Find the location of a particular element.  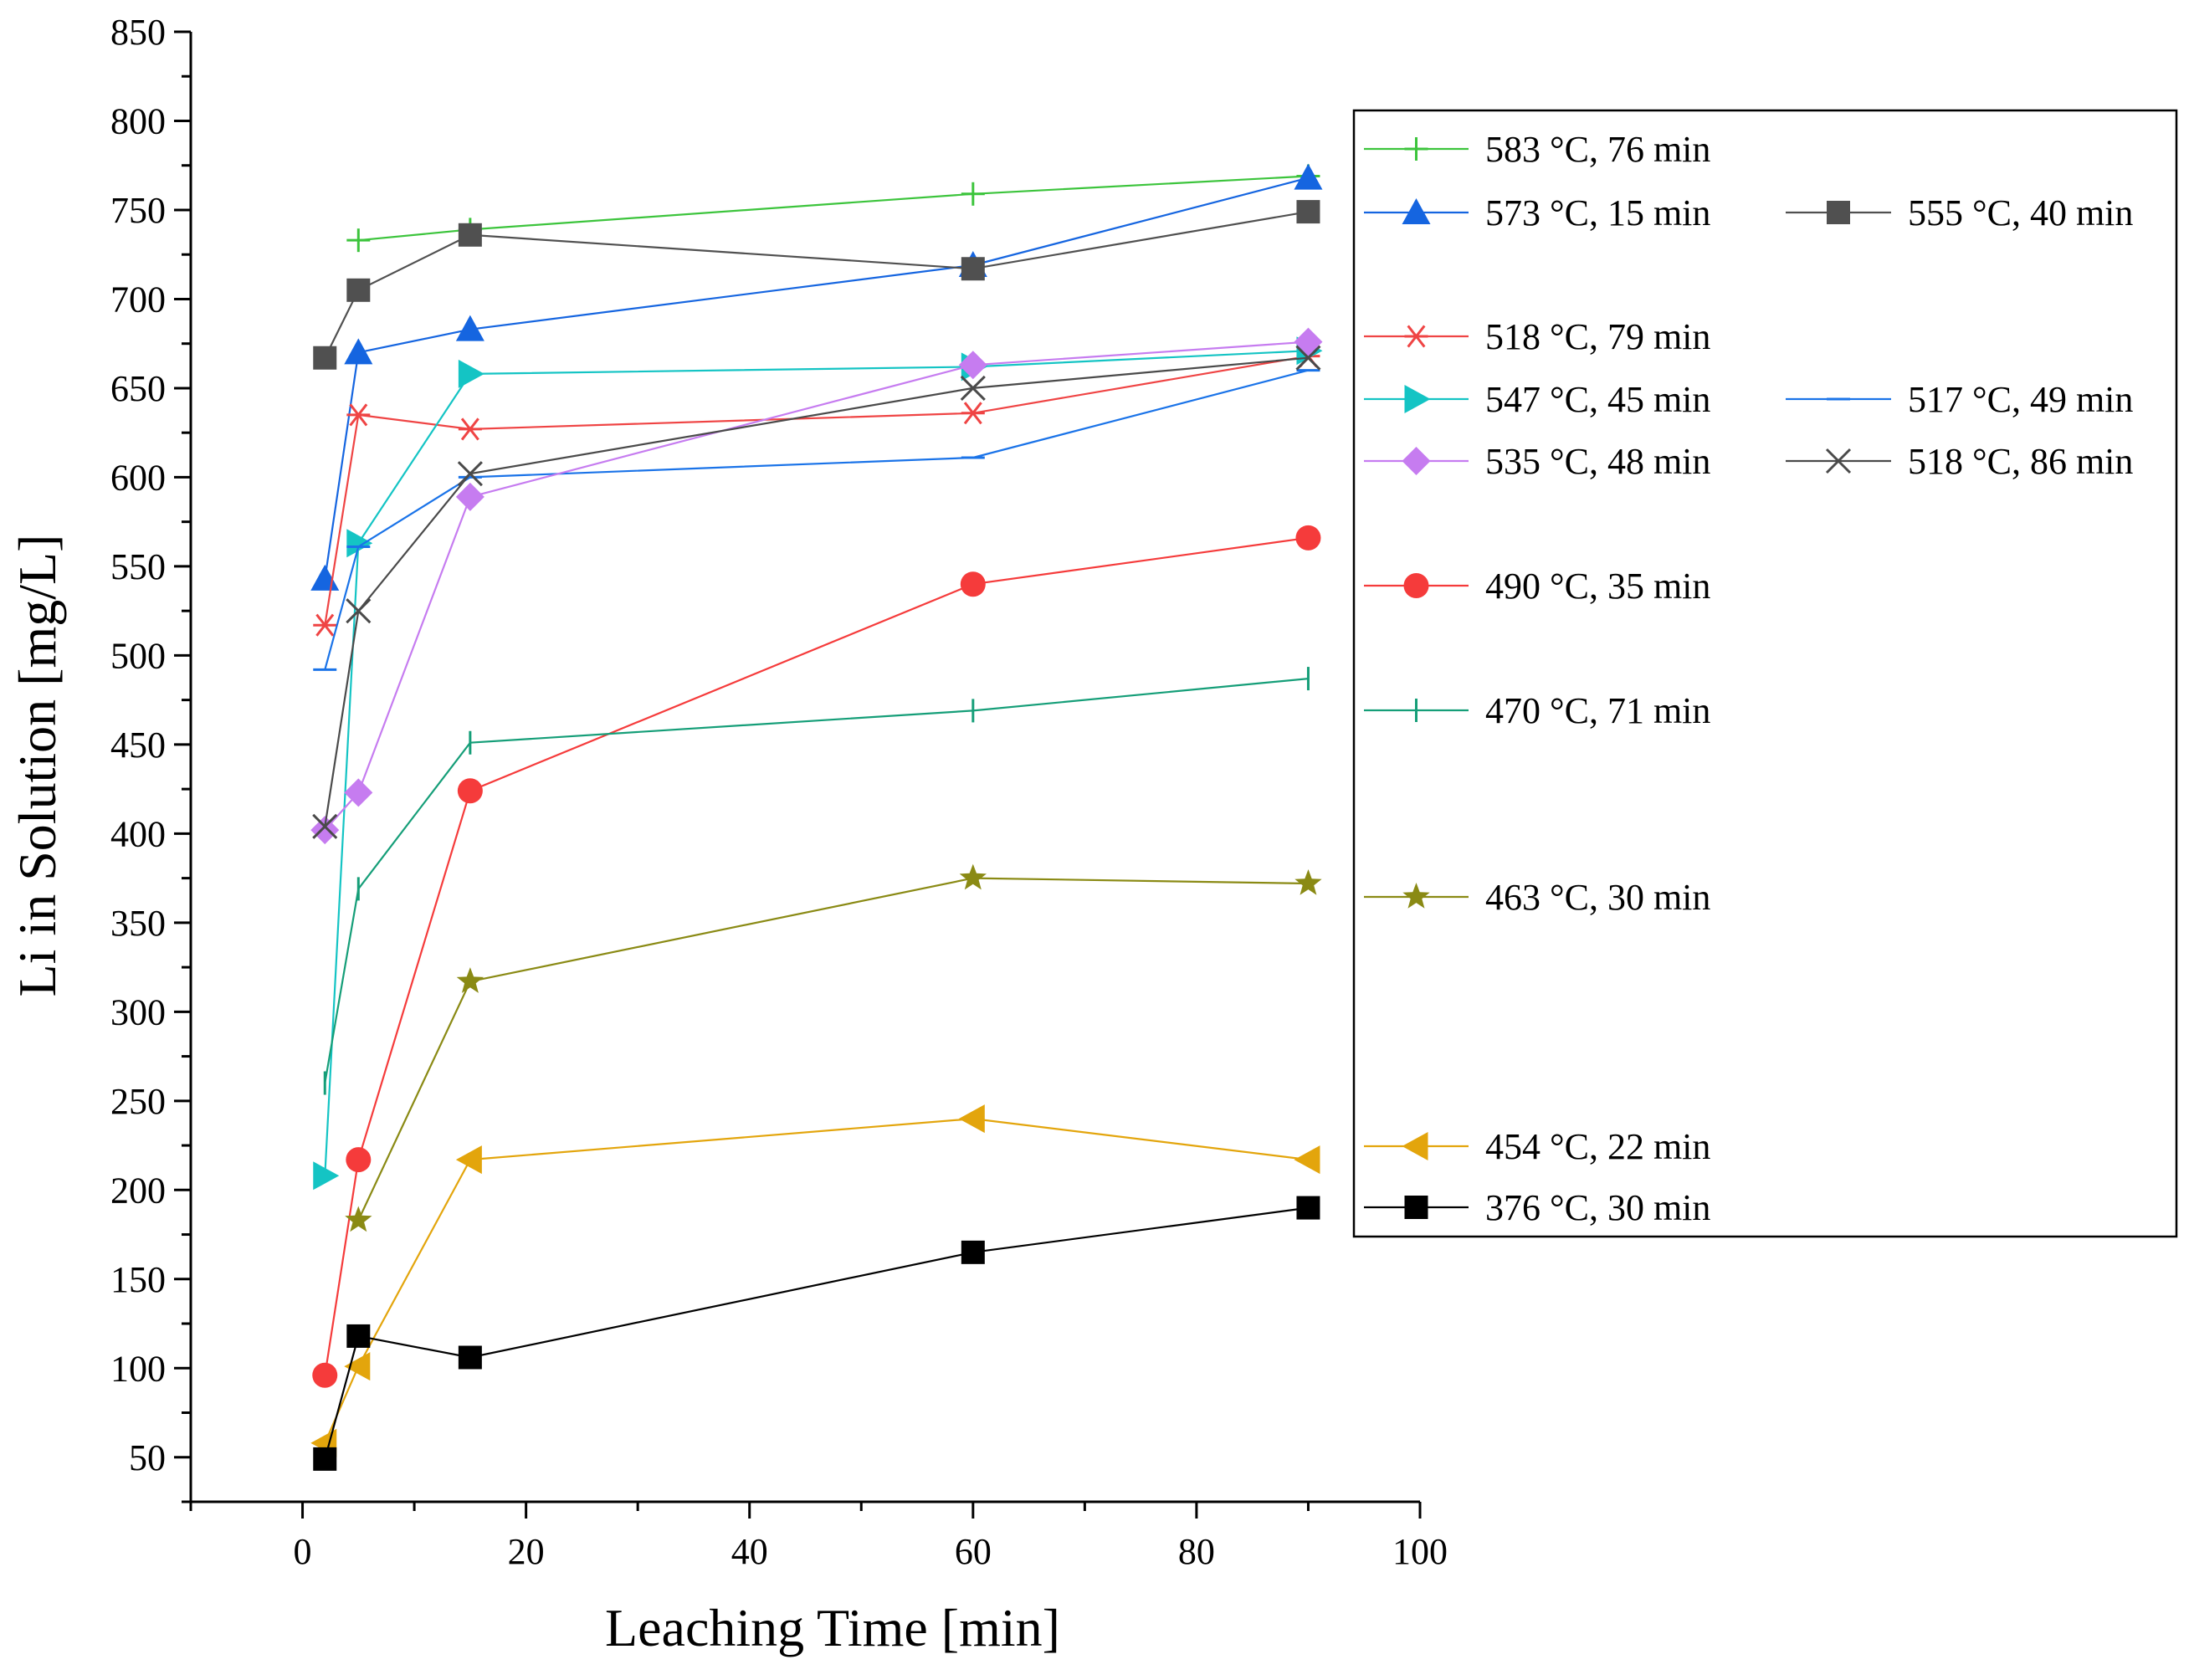

legend-entry-10: 463 °C, 30 min is located at coordinates (1537, 897).